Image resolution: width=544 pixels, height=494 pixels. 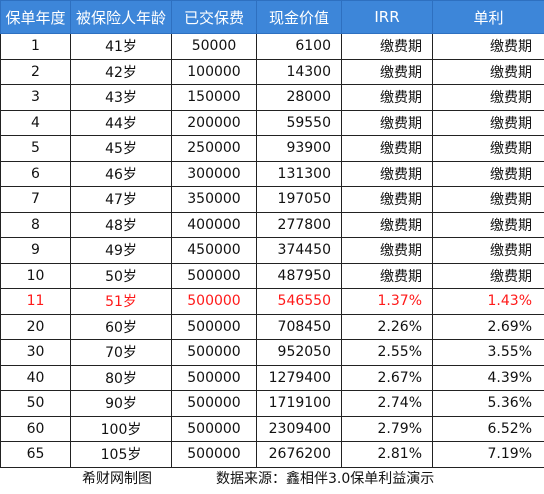 What do you see at coordinates (272, 454) in the screenshot?
I see `table-row: 65 105岁 500000 2676200 2.81% 7.19%` at bounding box center [272, 454].